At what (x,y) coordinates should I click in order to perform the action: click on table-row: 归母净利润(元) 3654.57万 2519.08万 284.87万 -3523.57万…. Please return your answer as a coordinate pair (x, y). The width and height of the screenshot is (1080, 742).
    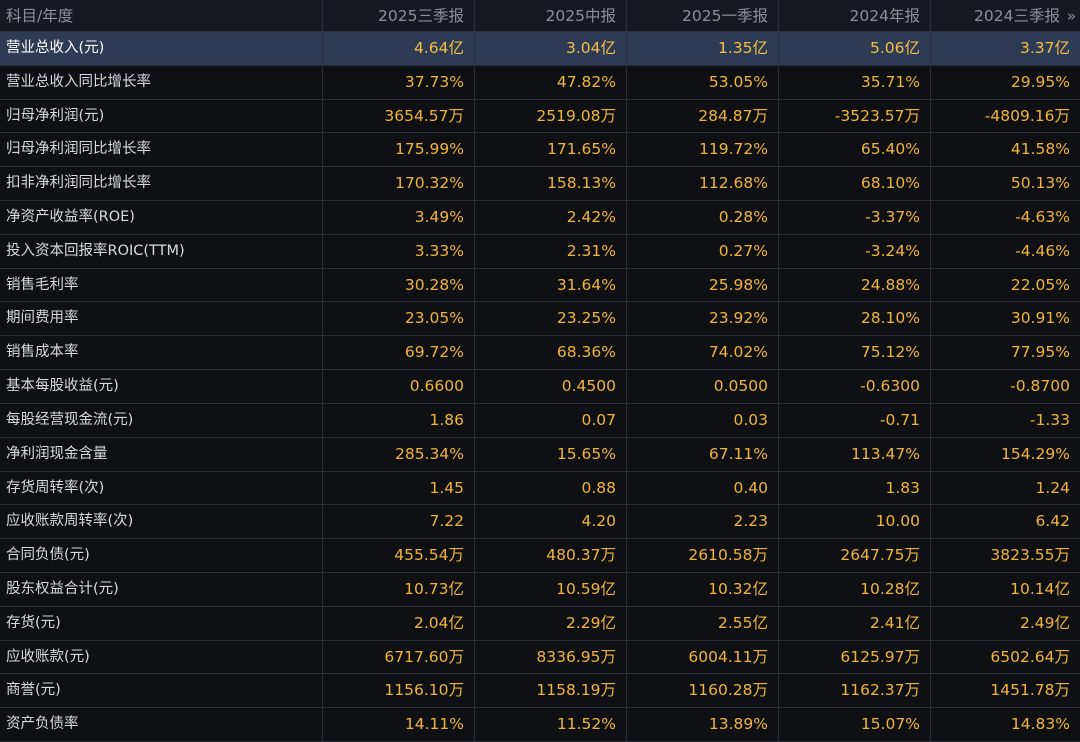
    Looking at the image, I should click on (540, 116).